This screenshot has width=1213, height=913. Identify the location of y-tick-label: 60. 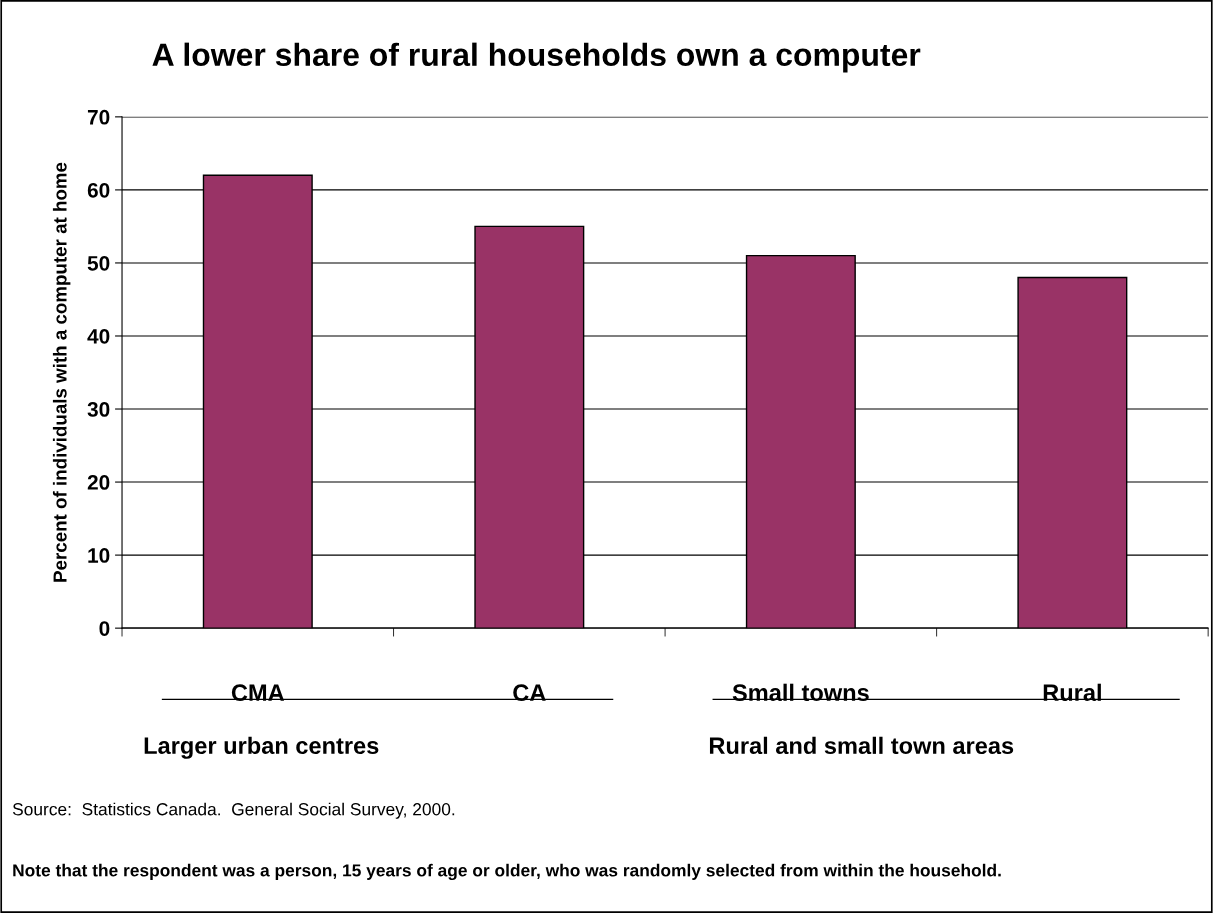
(98, 190).